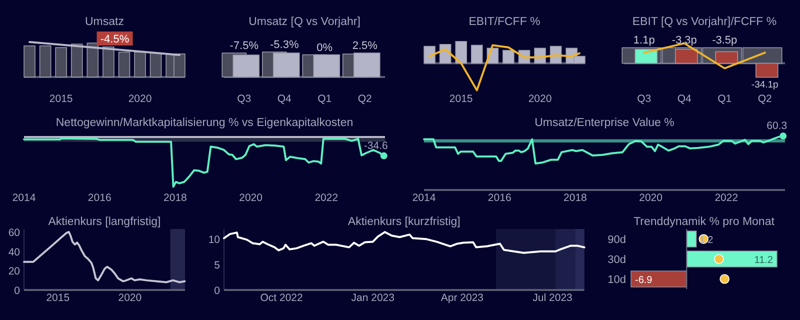 The width and height of the screenshot is (800, 320). I want to click on data-label: 11.2, so click(764, 260).